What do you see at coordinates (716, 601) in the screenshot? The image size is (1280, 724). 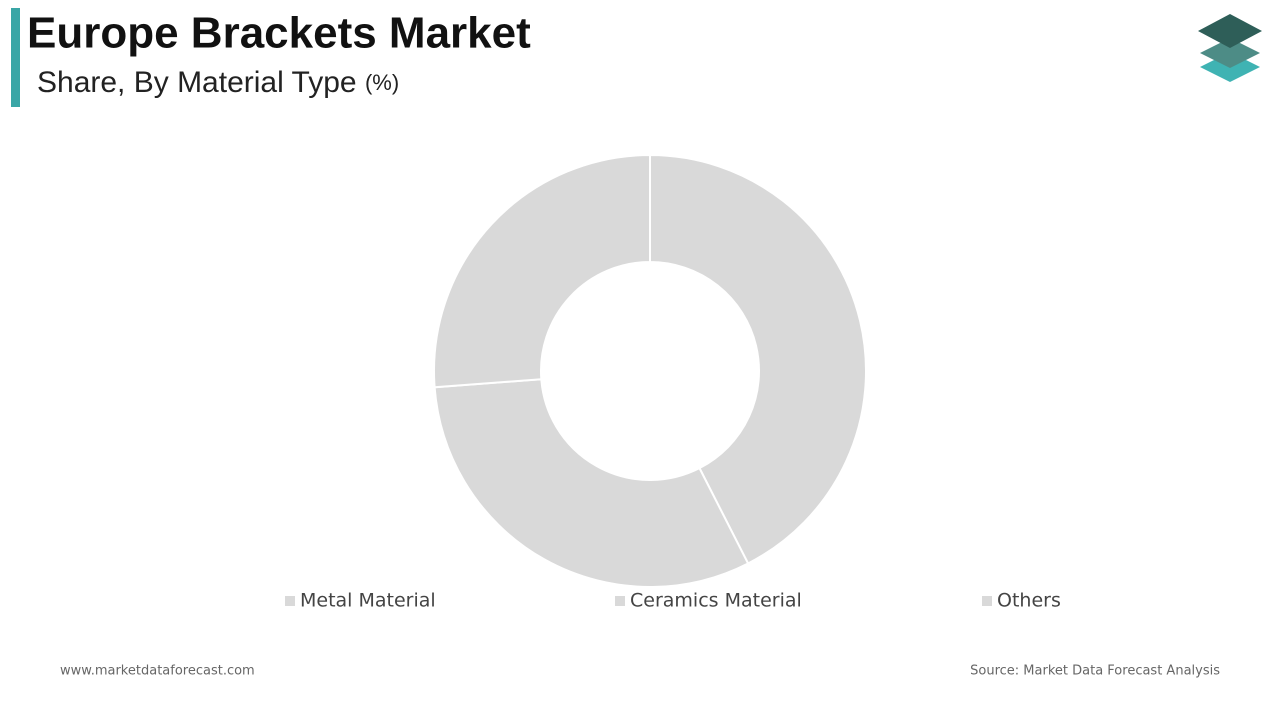 I see `legend-label: Ceramics Material` at bounding box center [716, 601].